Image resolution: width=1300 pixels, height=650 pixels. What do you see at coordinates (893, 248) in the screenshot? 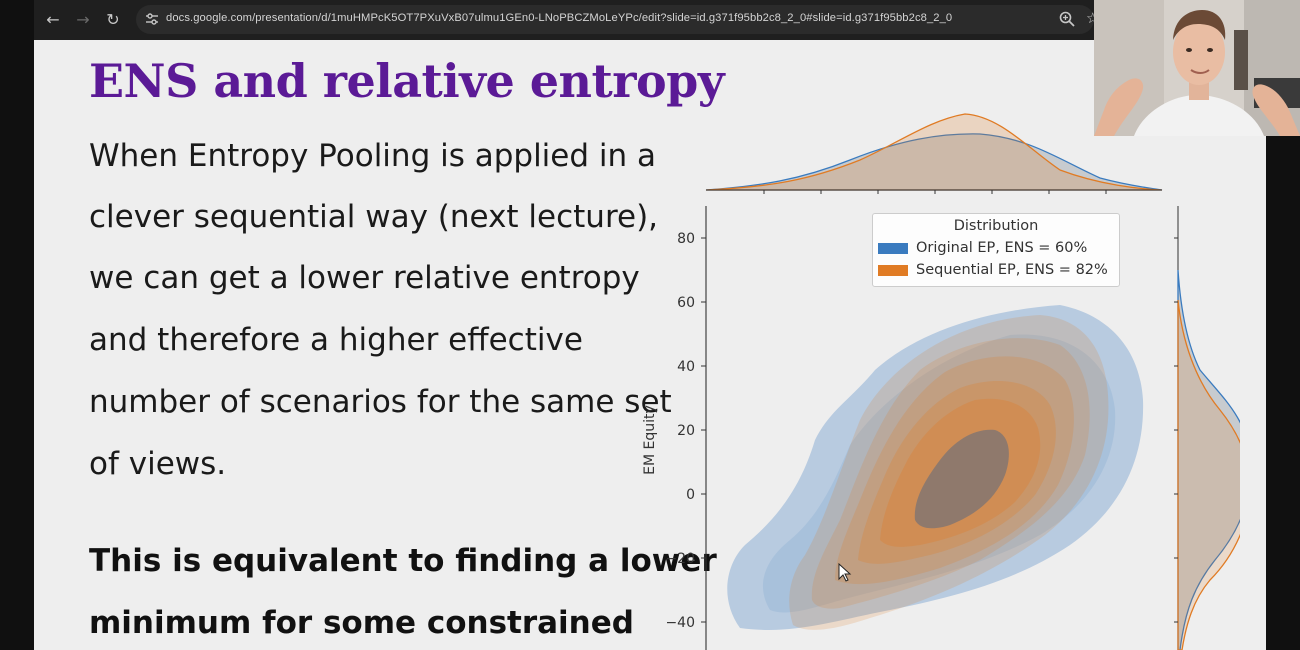
I see `legend-swatch-original` at bounding box center [893, 248].